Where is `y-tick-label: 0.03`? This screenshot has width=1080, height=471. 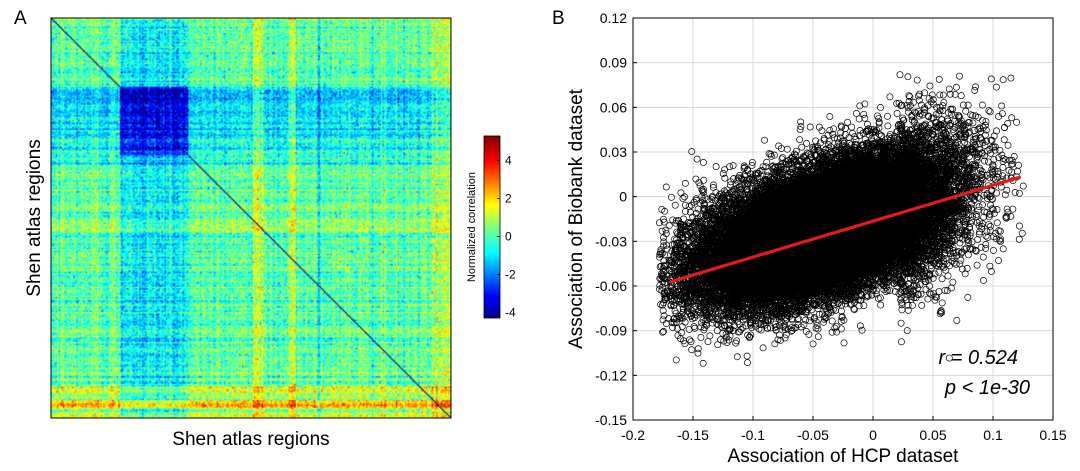
y-tick-label: 0.03 is located at coordinates (613, 152).